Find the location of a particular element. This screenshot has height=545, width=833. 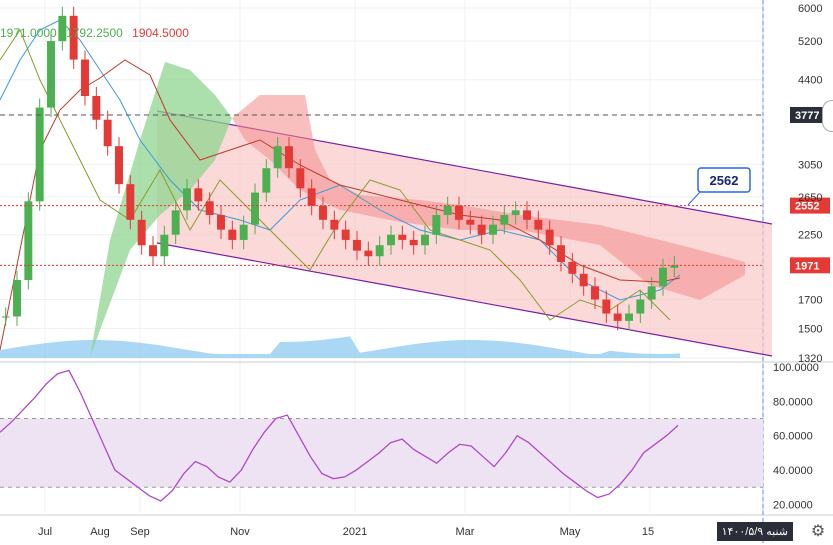

price-tick-label: 1500 is located at coordinates (810, 329).